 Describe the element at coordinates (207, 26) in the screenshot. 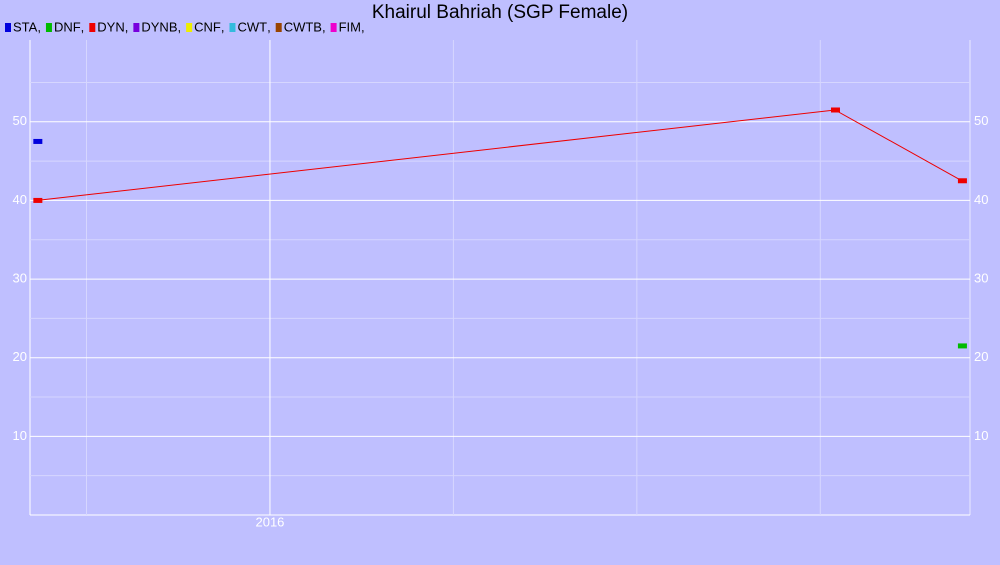

I see `legend-label: CNF` at that location.